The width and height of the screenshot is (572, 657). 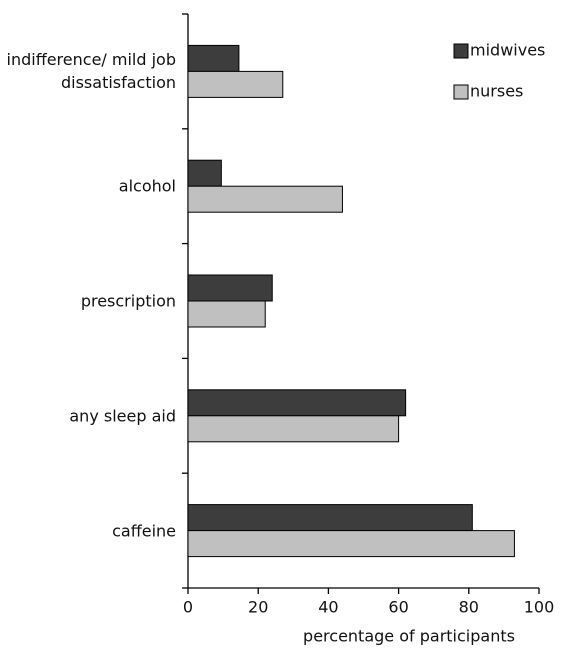 What do you see at coordinates (188, 607) in the screenshot?
I see `x-tick-label: 0` at bounding box center [188, 607].